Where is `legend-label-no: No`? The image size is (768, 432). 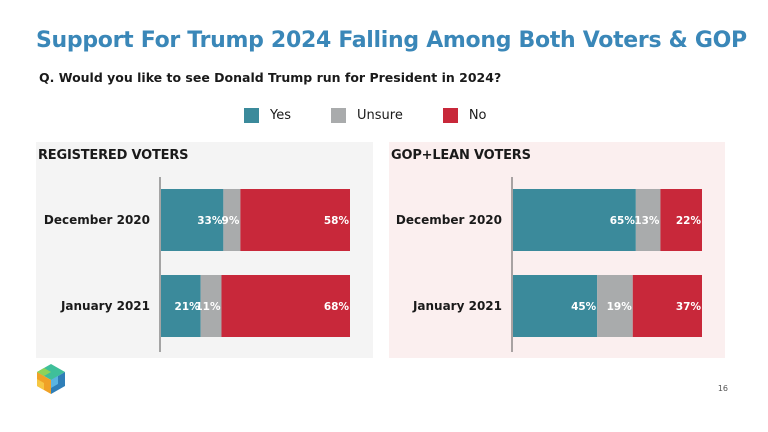
legend-label-no: No is located at coordinates (477, 115).